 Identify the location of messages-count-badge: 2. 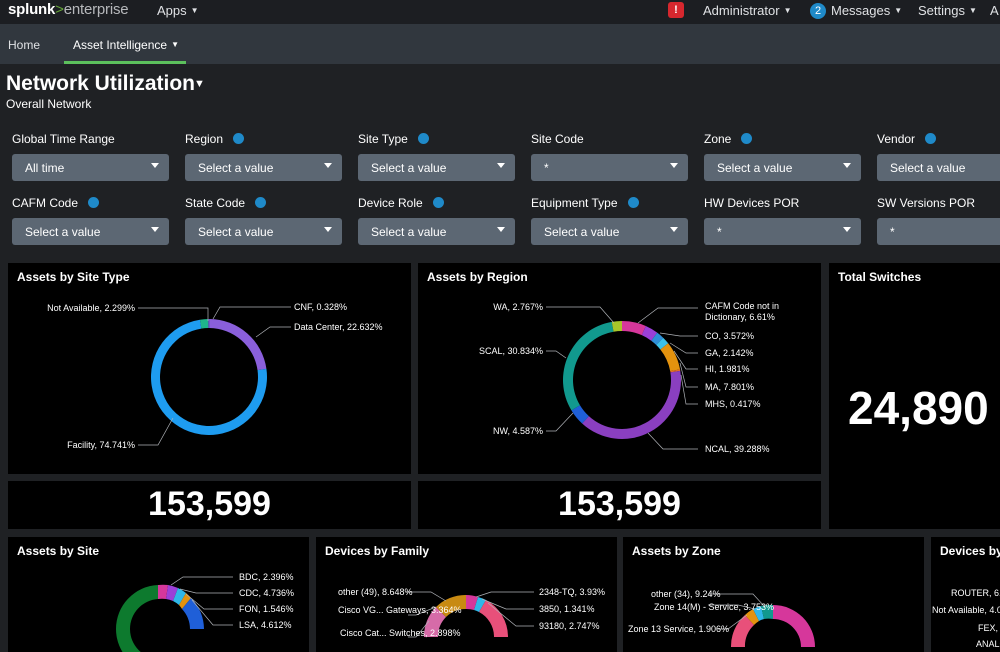
(818, 11).